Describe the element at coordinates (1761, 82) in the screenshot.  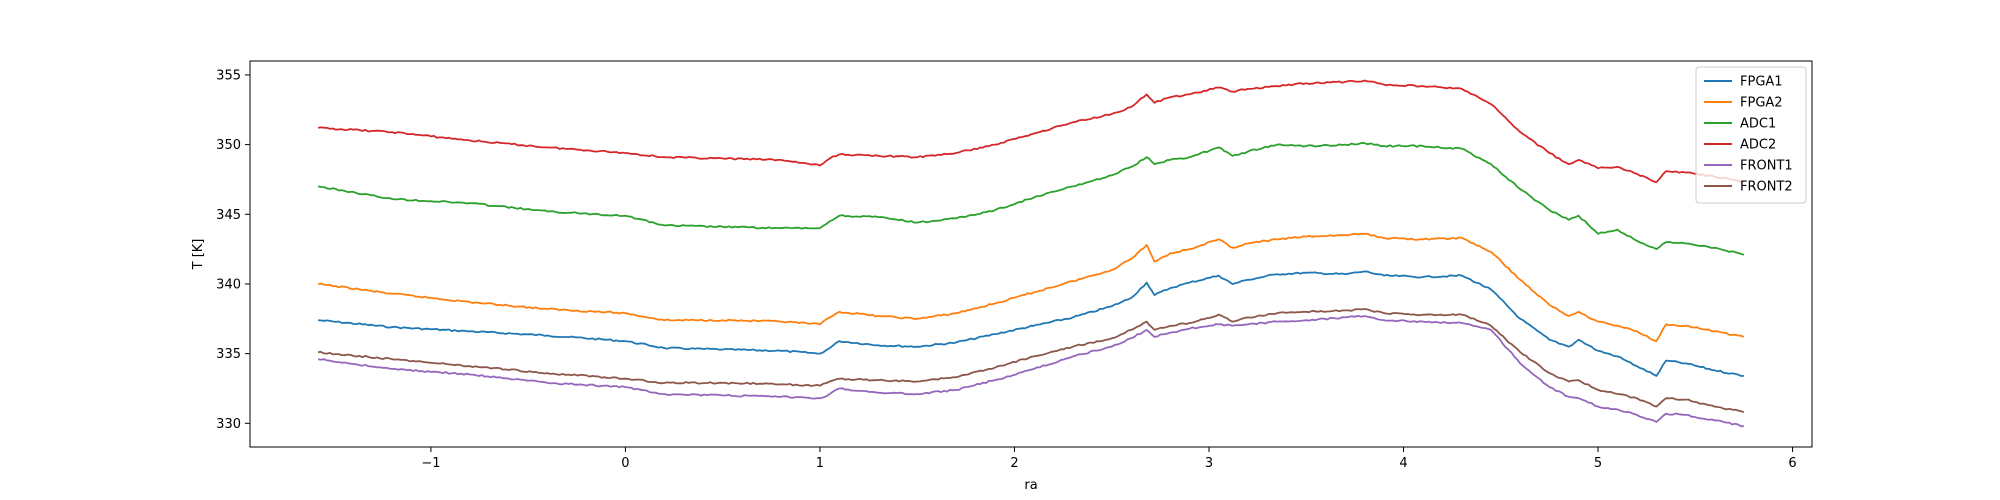
I see `legend-label-fpga1: FPGA1` at that location.